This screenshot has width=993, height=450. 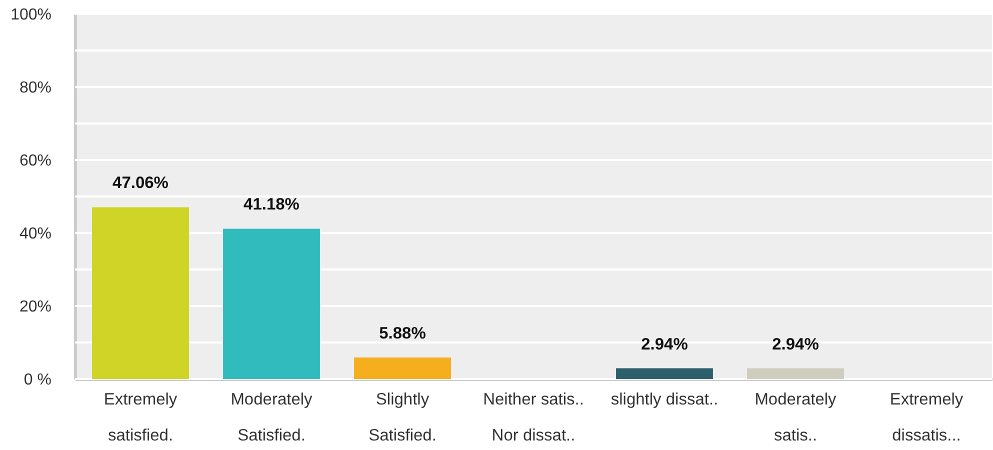 I want to click on y-tick-label: 20%, so click(x=35, y=307).